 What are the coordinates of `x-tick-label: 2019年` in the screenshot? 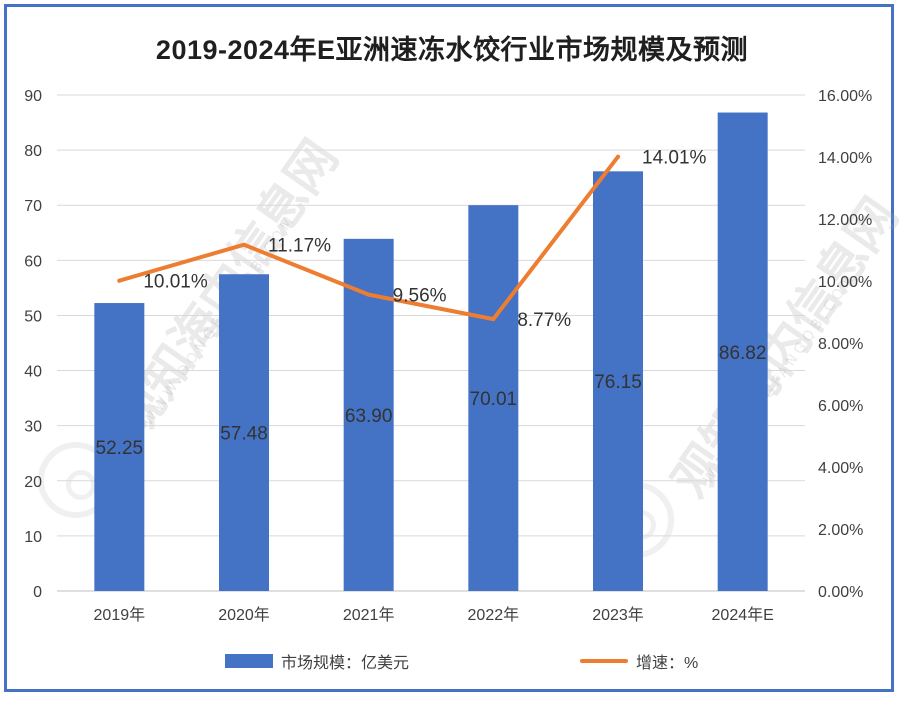 It's located at (120, 615).